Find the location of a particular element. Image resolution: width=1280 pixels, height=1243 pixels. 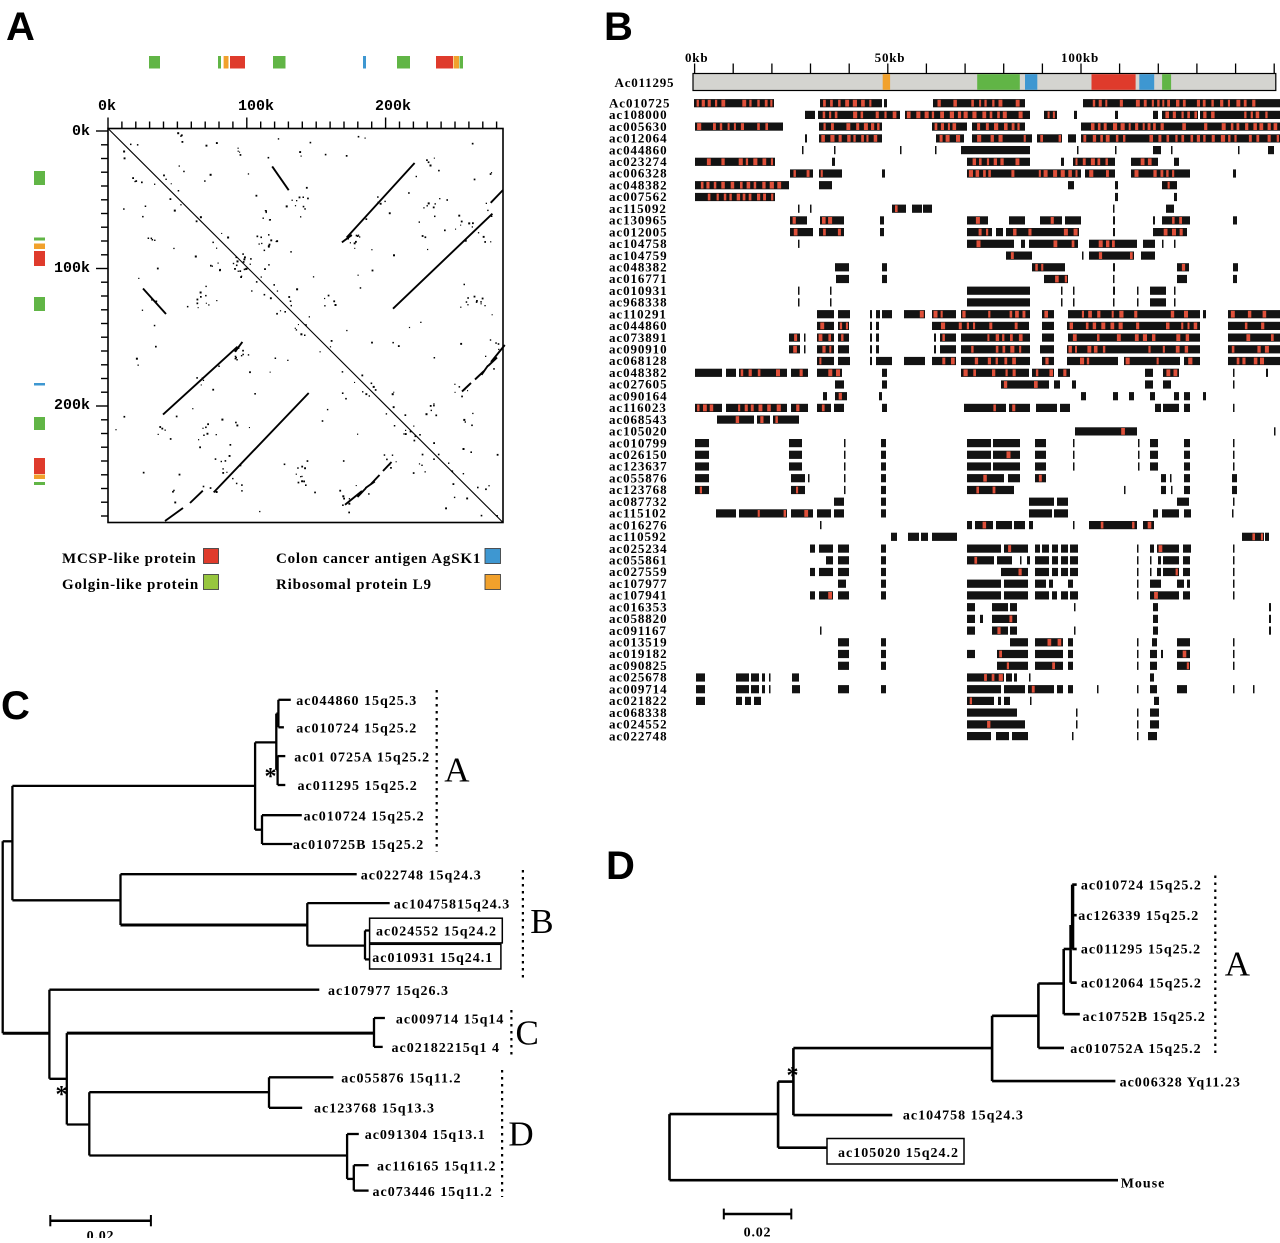

svg-text: ac110291 is located at coordinates (638, 313).